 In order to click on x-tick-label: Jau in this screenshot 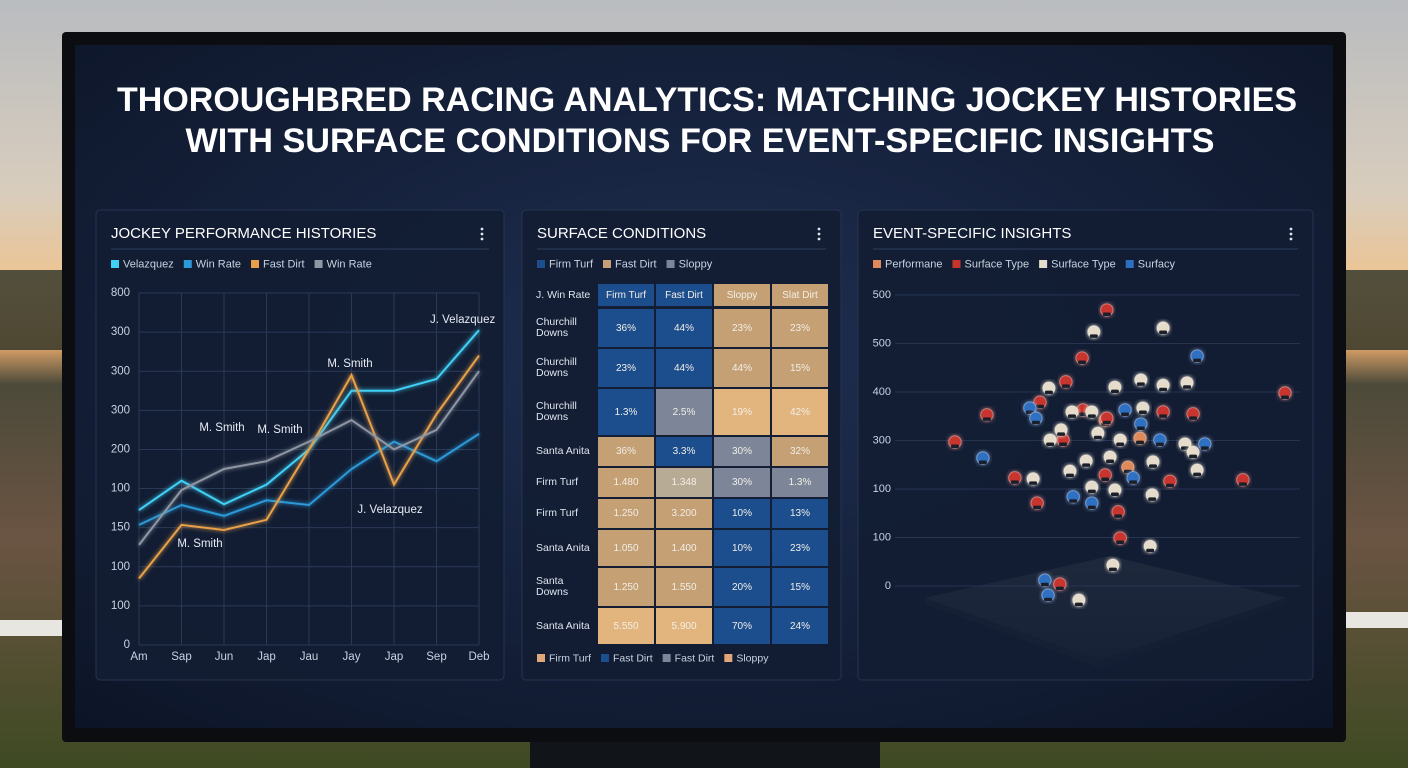, I will do `click(309, 657)`.